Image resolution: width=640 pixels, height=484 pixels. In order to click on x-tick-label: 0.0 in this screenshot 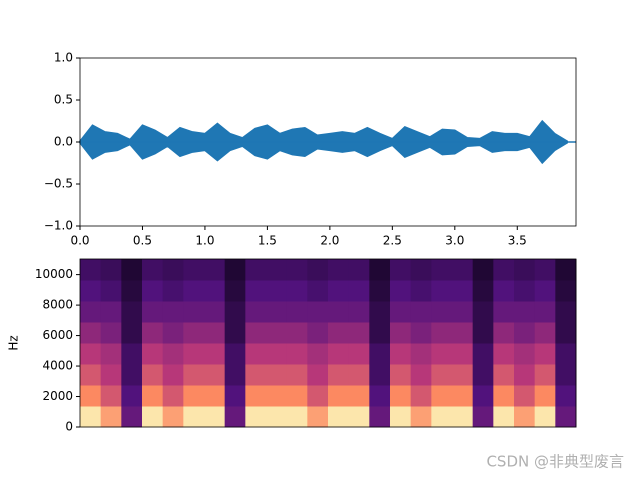, I will do `click(79, 241)`.